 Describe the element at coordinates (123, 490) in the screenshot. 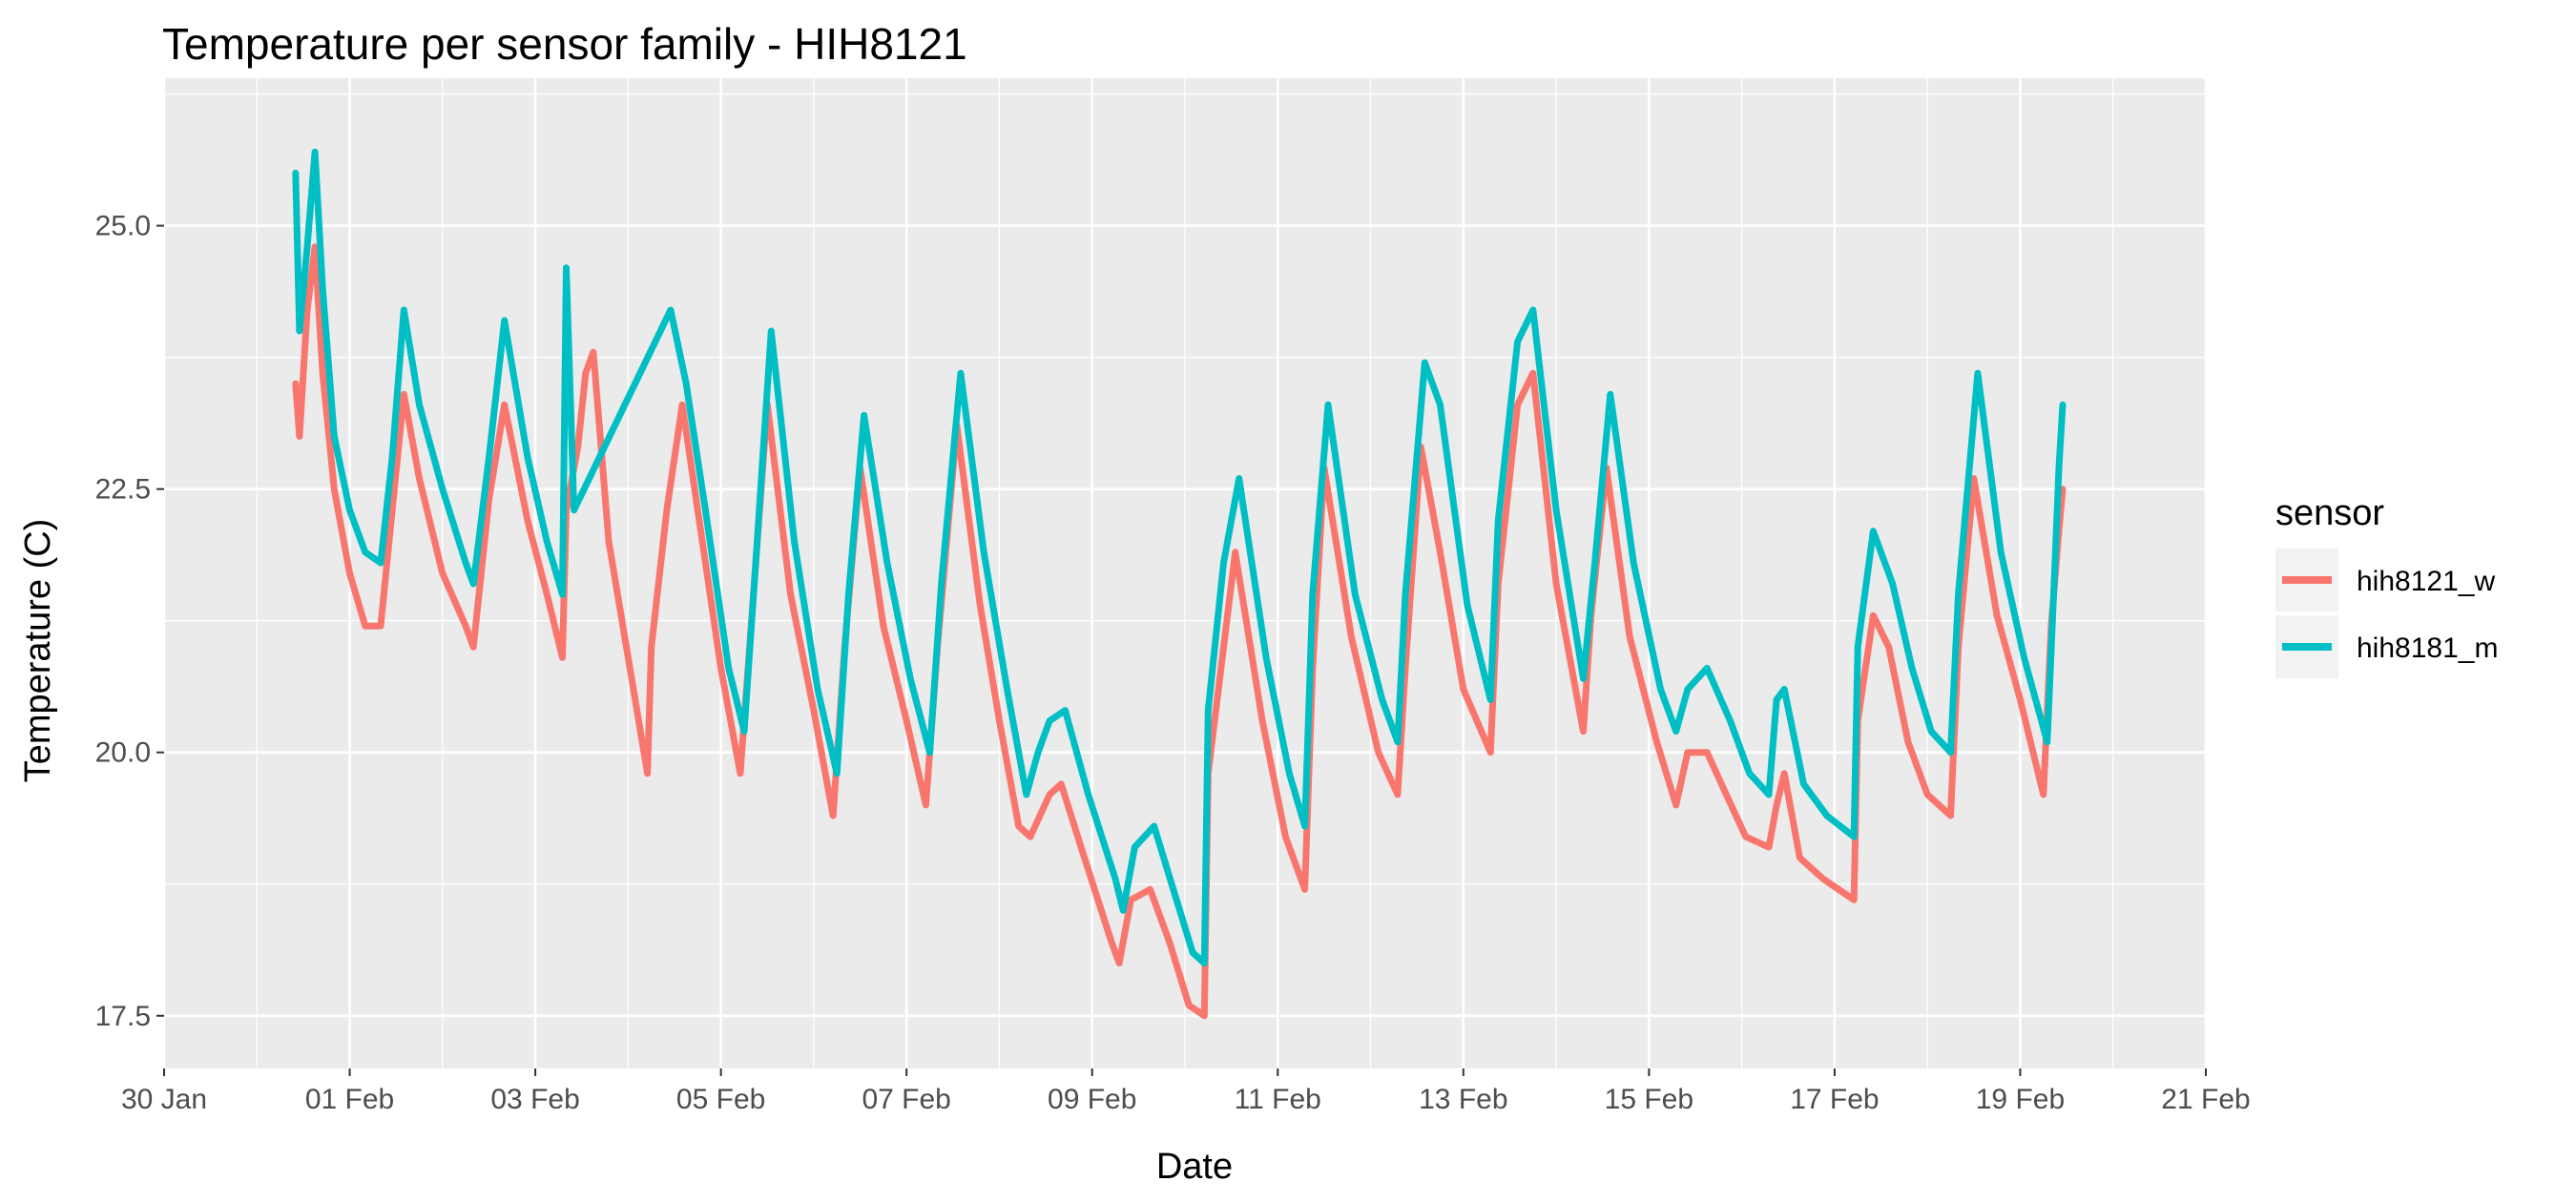

I see `y-tick-label: 22.5` at that location.